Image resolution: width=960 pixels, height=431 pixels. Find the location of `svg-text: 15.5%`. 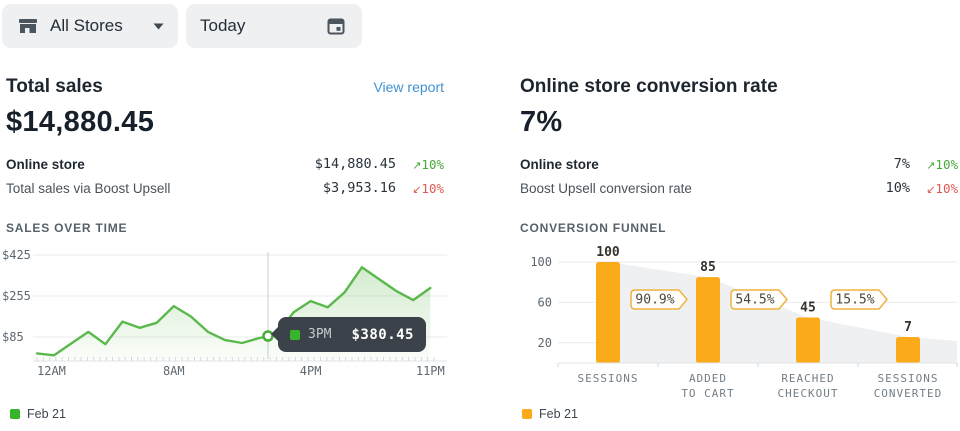

svg-text: 15.5% is located at coordinates (854, 300).